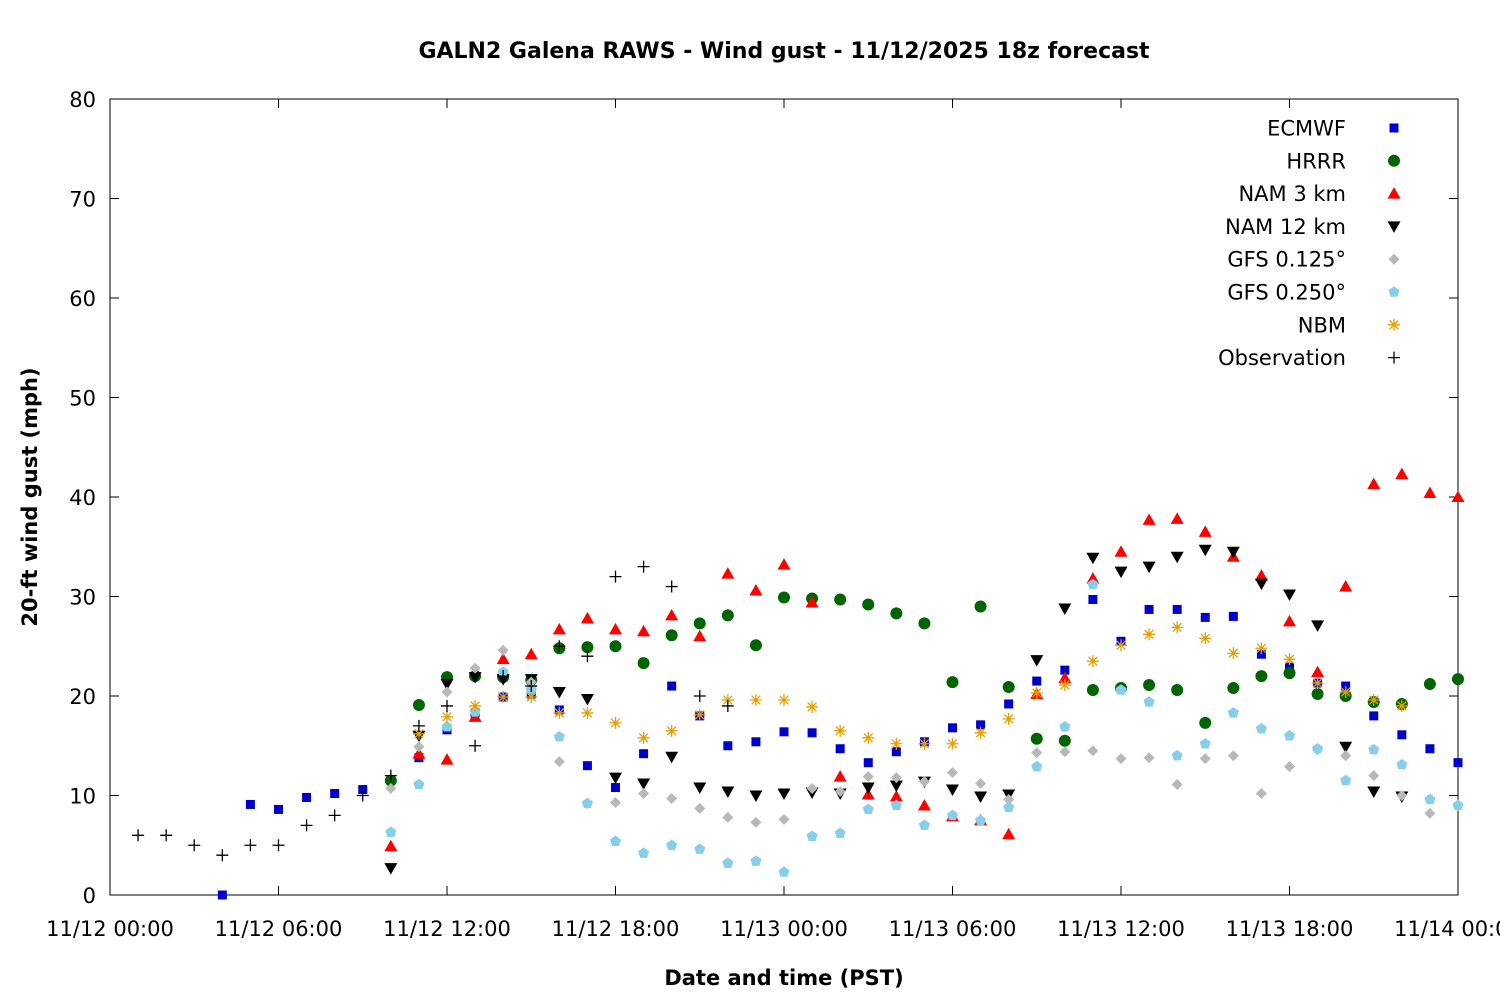 This screenshot has height=1000, width=1500. I want to click on y-tick-label: 50, so click(82, 399).